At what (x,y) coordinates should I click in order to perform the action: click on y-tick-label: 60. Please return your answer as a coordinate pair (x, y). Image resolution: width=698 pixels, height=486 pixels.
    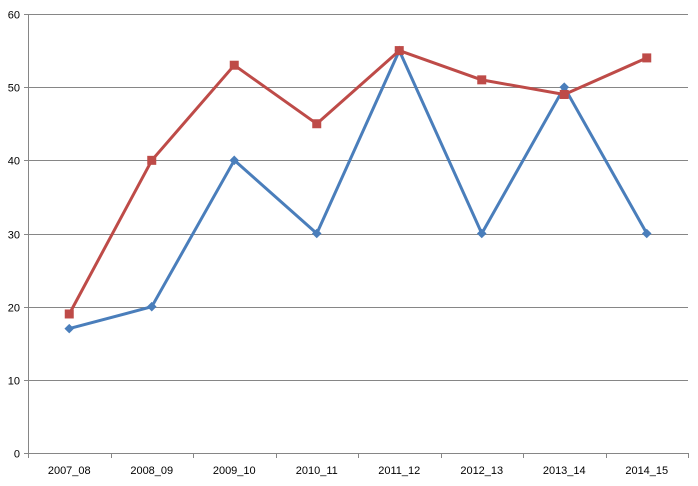
    Looking at the image, I should click on (14, 16).